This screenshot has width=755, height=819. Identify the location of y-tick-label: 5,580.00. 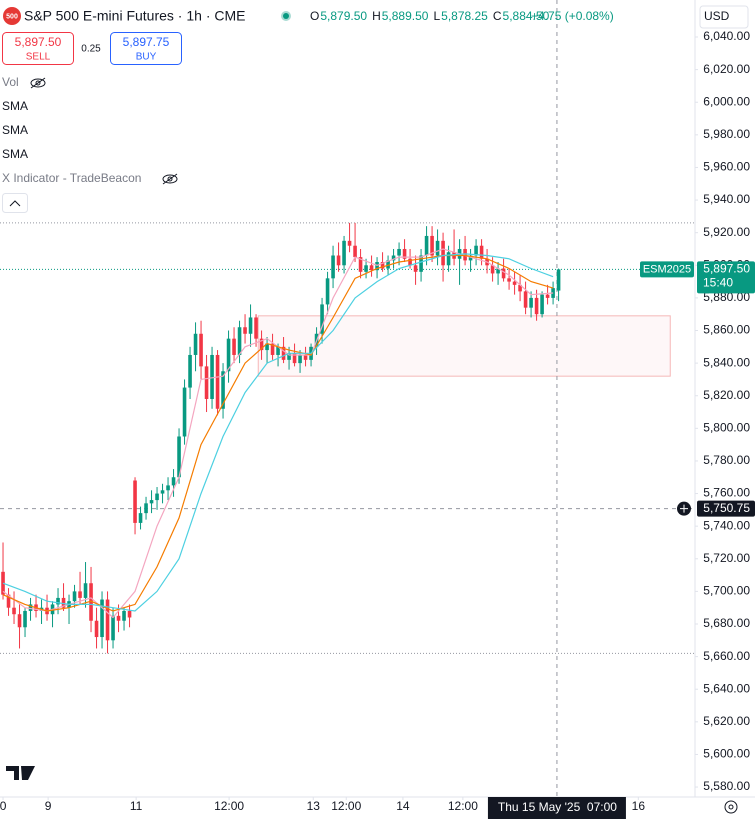
(726, 786).